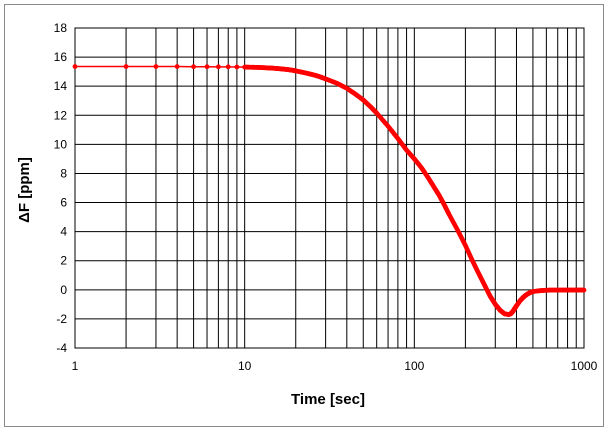 This screenshot has height=433, width=610. Describe the element at coordinates (61, 188) in the screenshot. I see `y-tick-labels: -4 -2 0 2 4 6 8 10 12 14 16 18` at that location.